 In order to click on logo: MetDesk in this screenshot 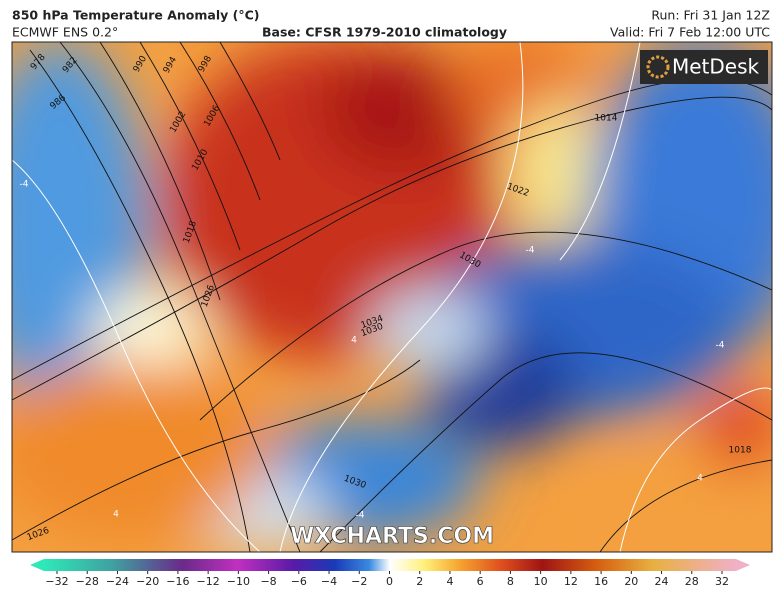, I will do `click(716, 67)`.